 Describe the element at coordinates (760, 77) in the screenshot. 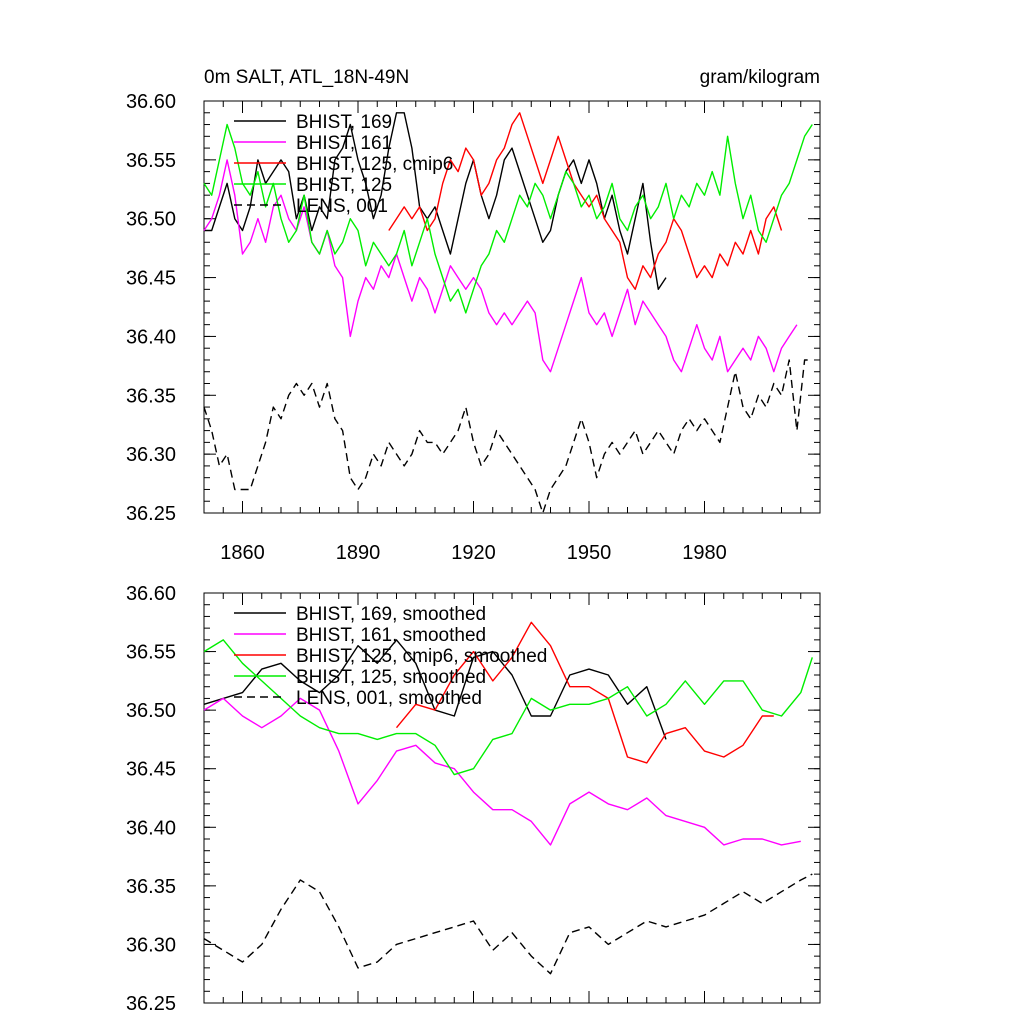

I see `units-label: gram/kilogram` at that location.